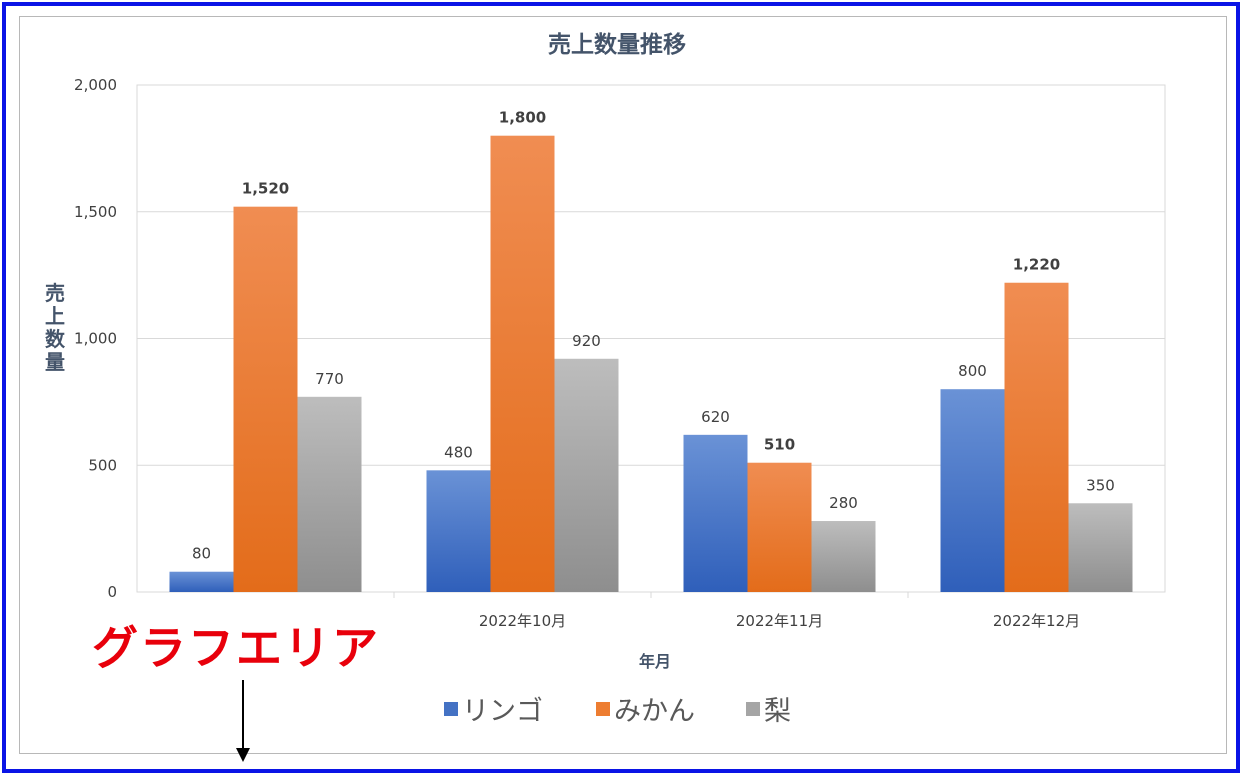 The height and width of the screenshot is (775, 1240). I want to click on y-tick-label: 500, so click(102, 465).